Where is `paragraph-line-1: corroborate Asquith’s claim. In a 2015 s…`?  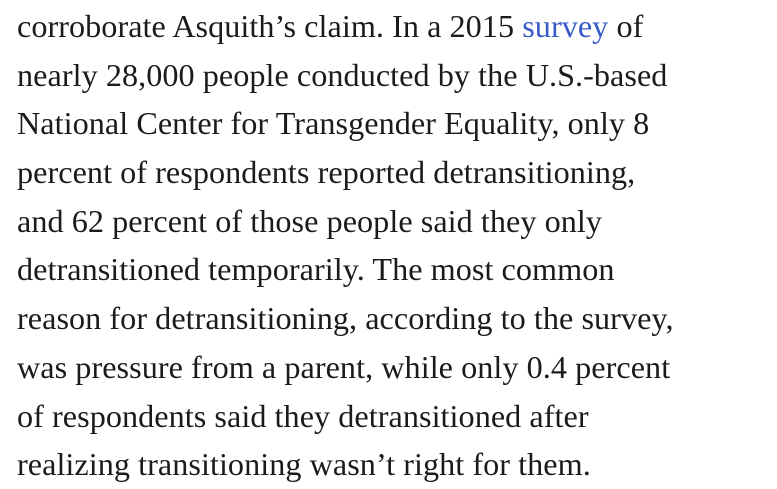 paragraph-line-1: corroborate Asquith’s claim. In a 2015 s… is located at coordinates (397, 26).